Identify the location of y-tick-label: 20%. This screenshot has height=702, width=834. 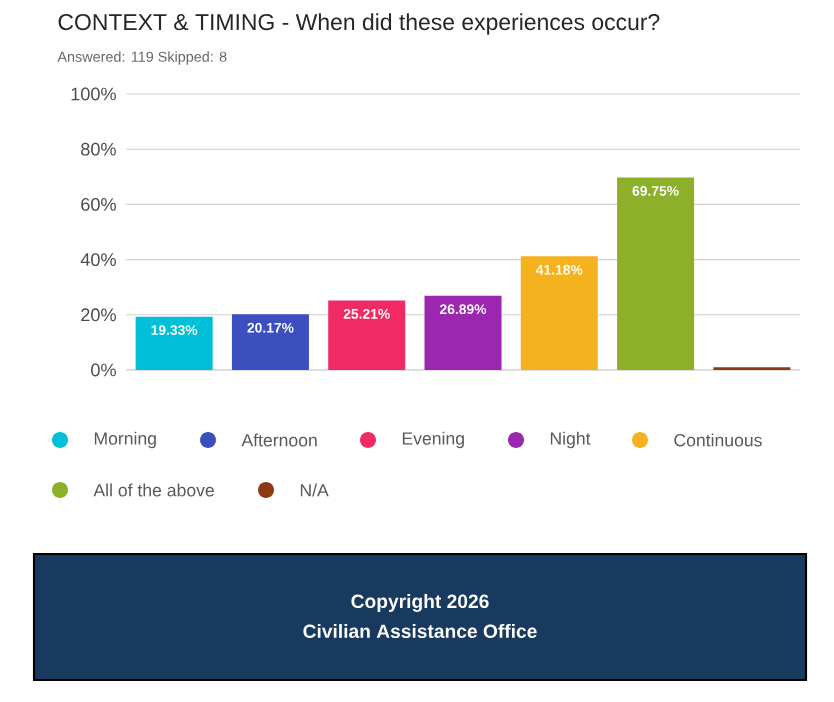
(98, 315).